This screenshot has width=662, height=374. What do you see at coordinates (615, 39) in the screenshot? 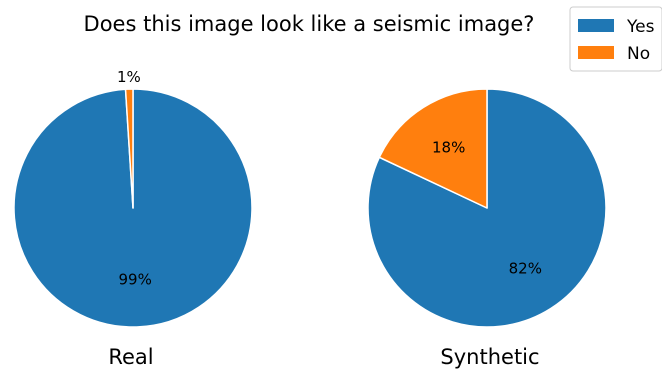
I see `legend: Yes No` at bounding box center [615, 39].